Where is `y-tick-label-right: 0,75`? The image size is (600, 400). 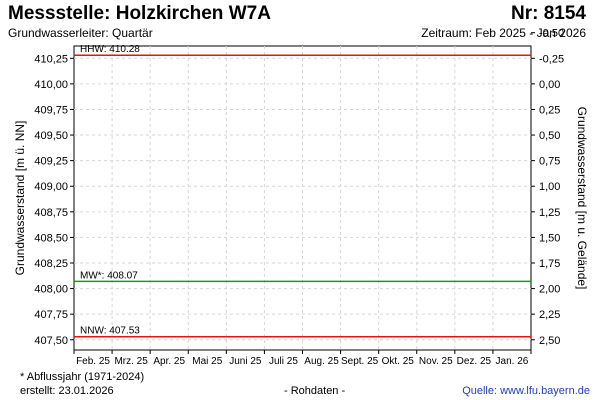 y-tick-label-right: 0,75 is located at coordinates (549, 162).